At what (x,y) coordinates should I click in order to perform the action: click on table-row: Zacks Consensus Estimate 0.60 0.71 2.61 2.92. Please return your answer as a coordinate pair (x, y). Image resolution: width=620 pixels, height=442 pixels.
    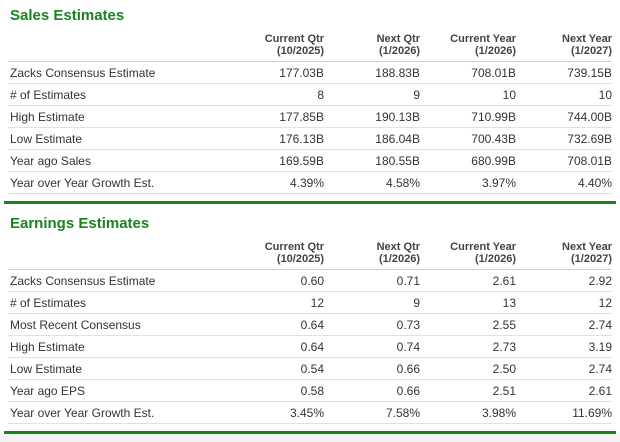
    Looking at the image, I should click on (310, 280).